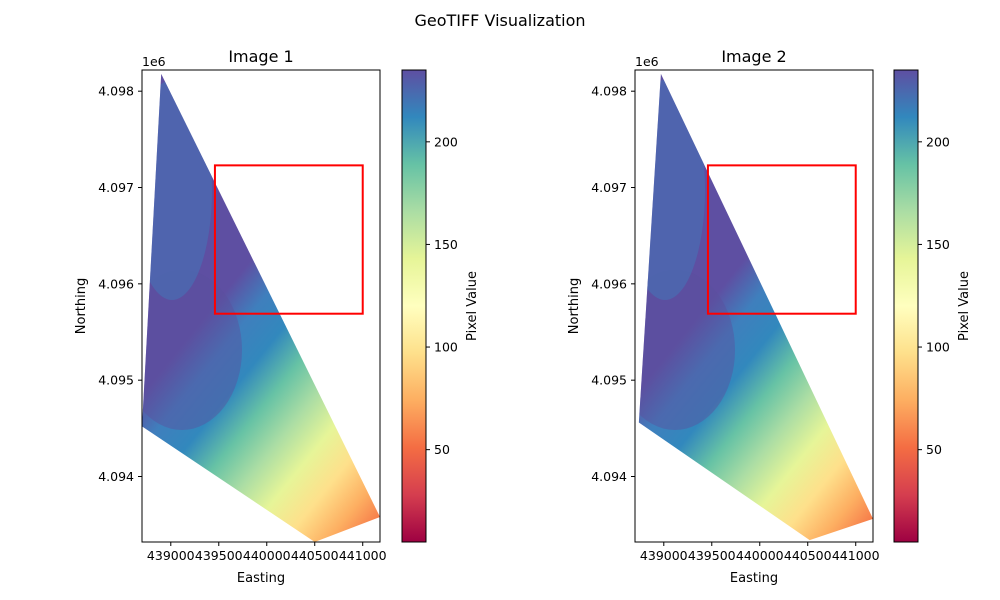  Describe the element at coordinates (260, 56) in the screenshot. I see `panel-title: Image 1` at that location.